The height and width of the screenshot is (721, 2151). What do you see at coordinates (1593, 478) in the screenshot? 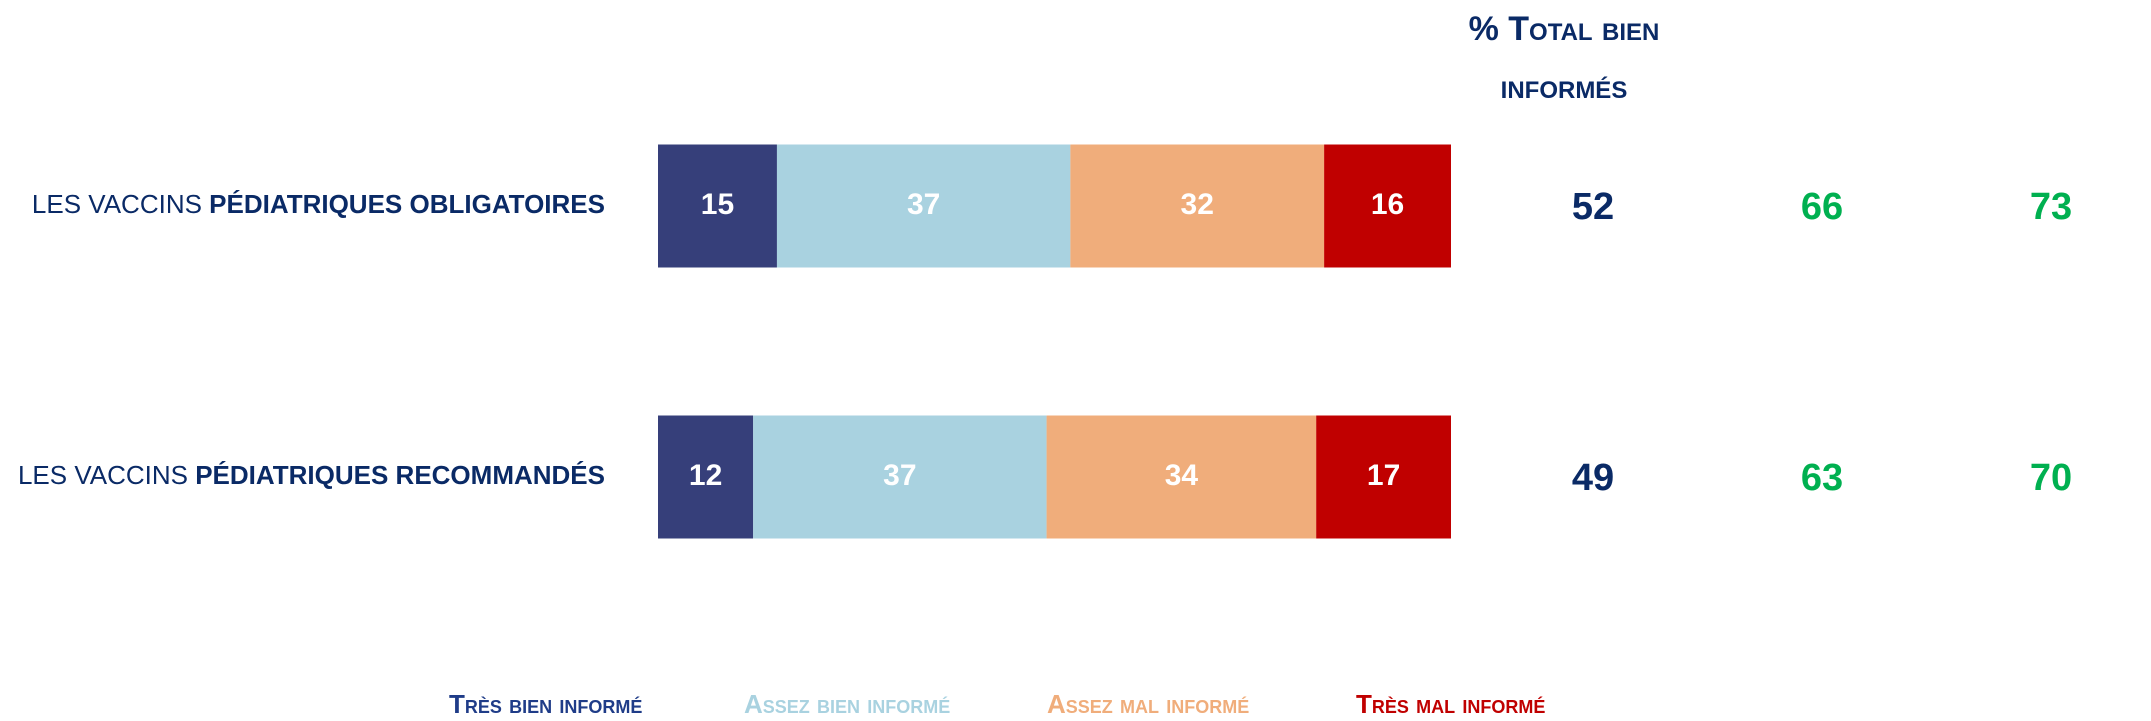
I see `column-value: 49` at bounding box center [1593, 478].